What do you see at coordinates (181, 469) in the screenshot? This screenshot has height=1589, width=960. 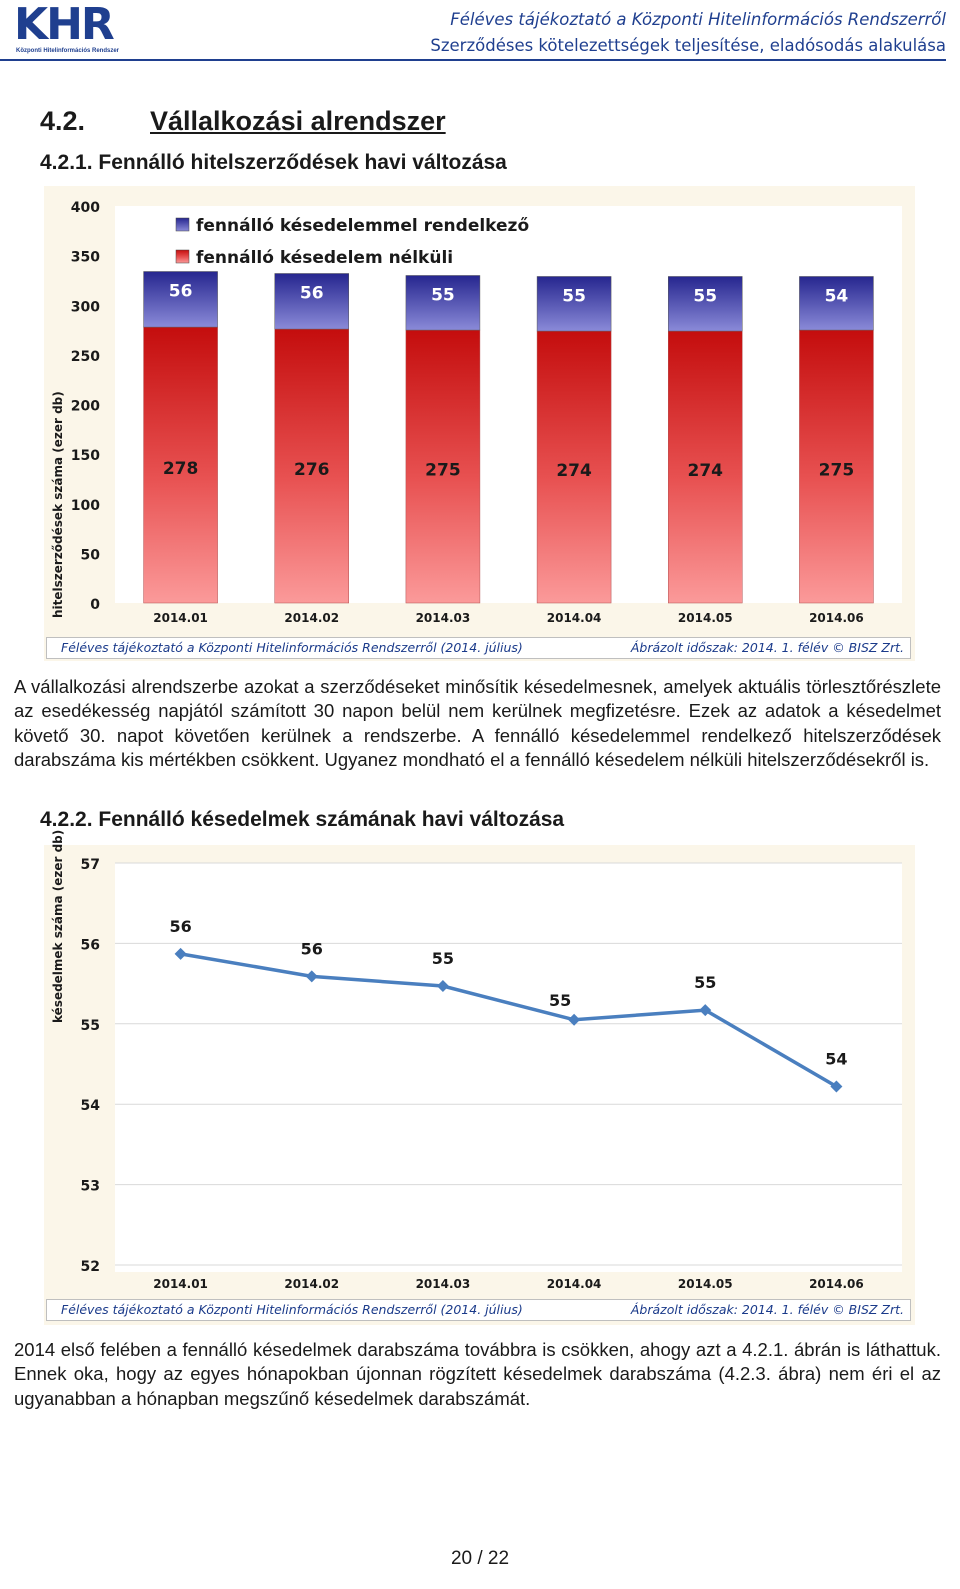 I see `bar-nolate-value-label: 278` at bounding box center [181, 469].